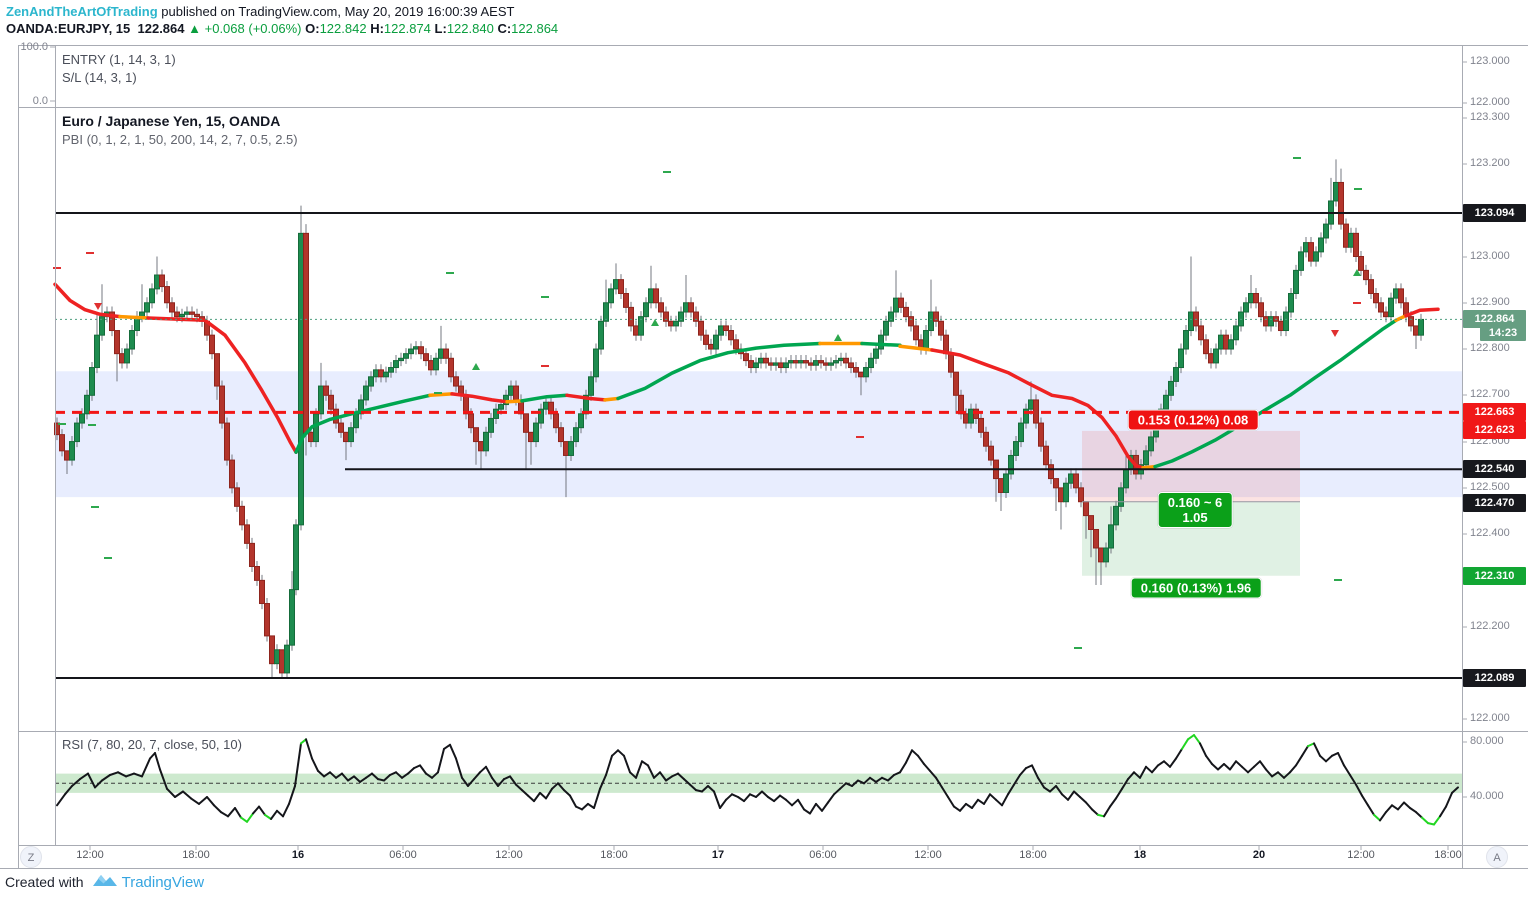 Image resolution: width=1528 pixels, height=898 pixels. What do you see at coordinates (1193, 420) in the screenshot?
I see `position-tool-label: 0.153 (0.12%) 0.08` at bounding box center [1193, 420].